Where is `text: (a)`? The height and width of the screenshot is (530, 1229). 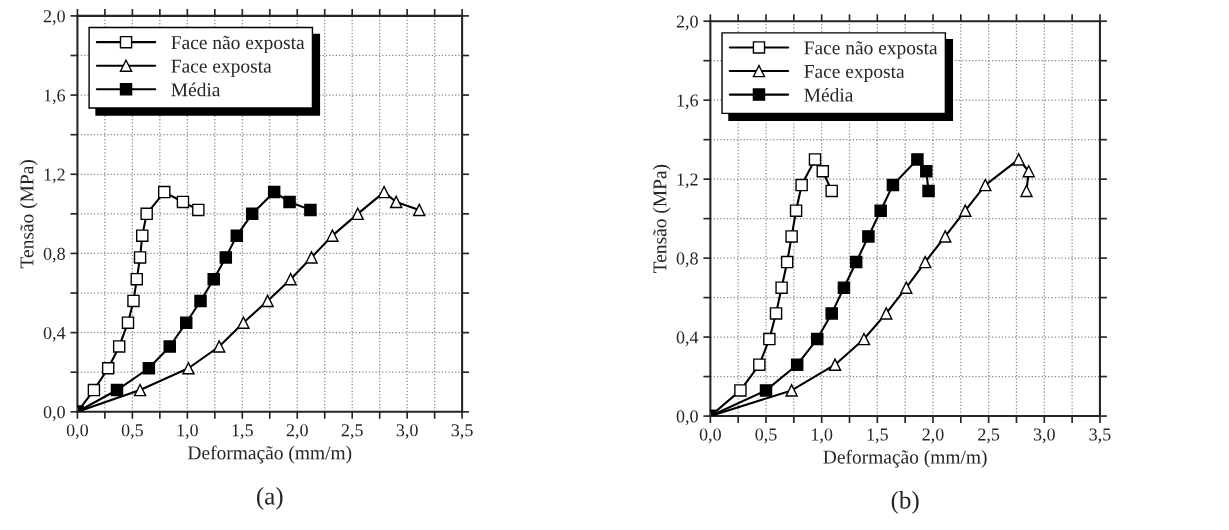 text: (a) is located at coordinates (269, 498).